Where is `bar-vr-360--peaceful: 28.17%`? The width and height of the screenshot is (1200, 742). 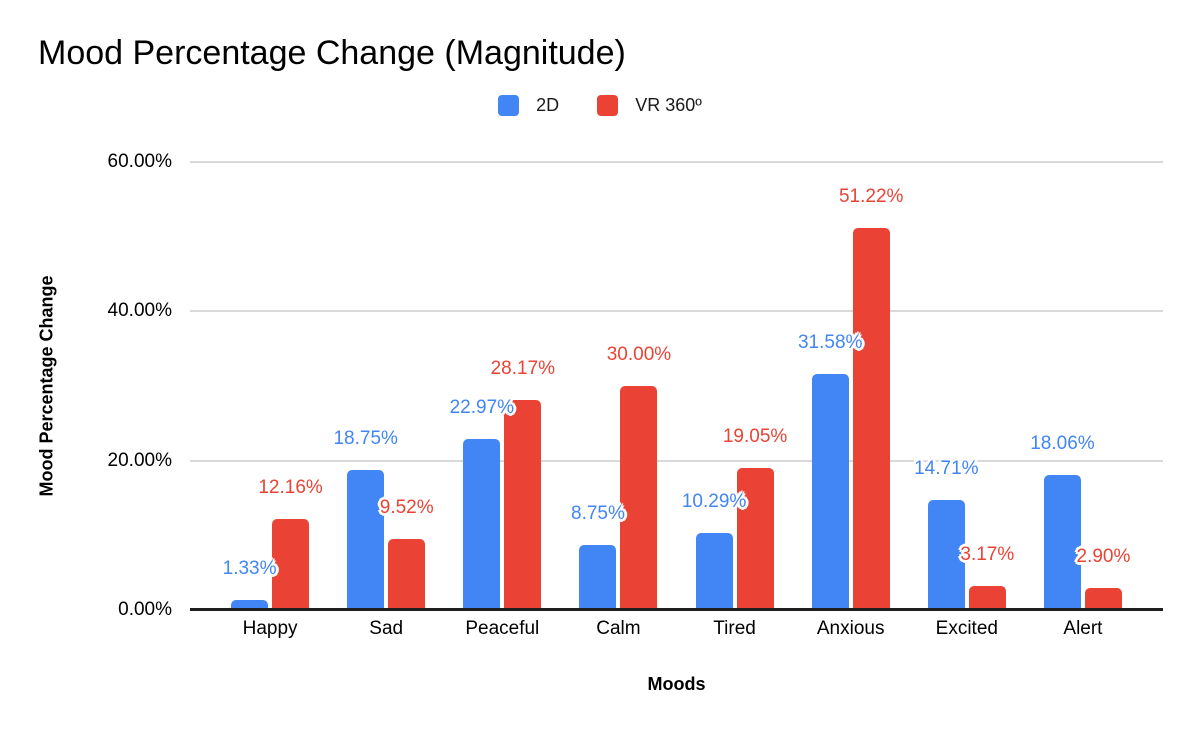
bar-vr-360--peaceful: 28.17% is located at coordinates (523, 484).